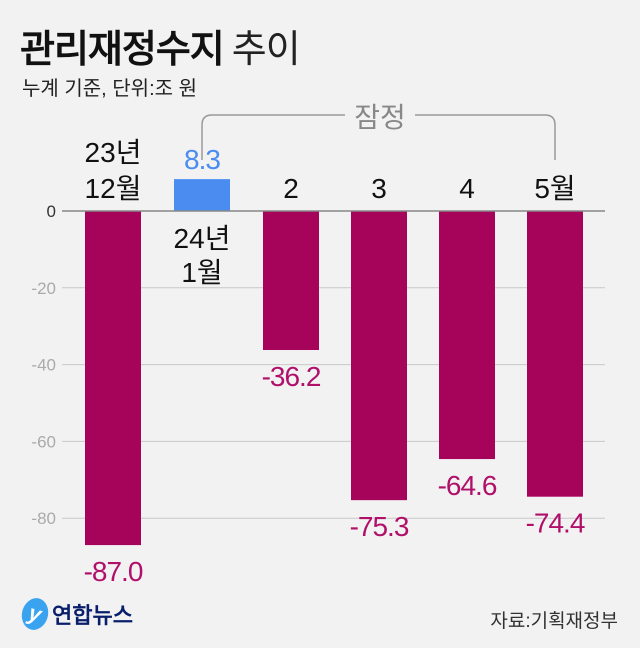 The width and height of the screenshot is (640, 648). I want to click on category-label: 3, so click(379, 188).